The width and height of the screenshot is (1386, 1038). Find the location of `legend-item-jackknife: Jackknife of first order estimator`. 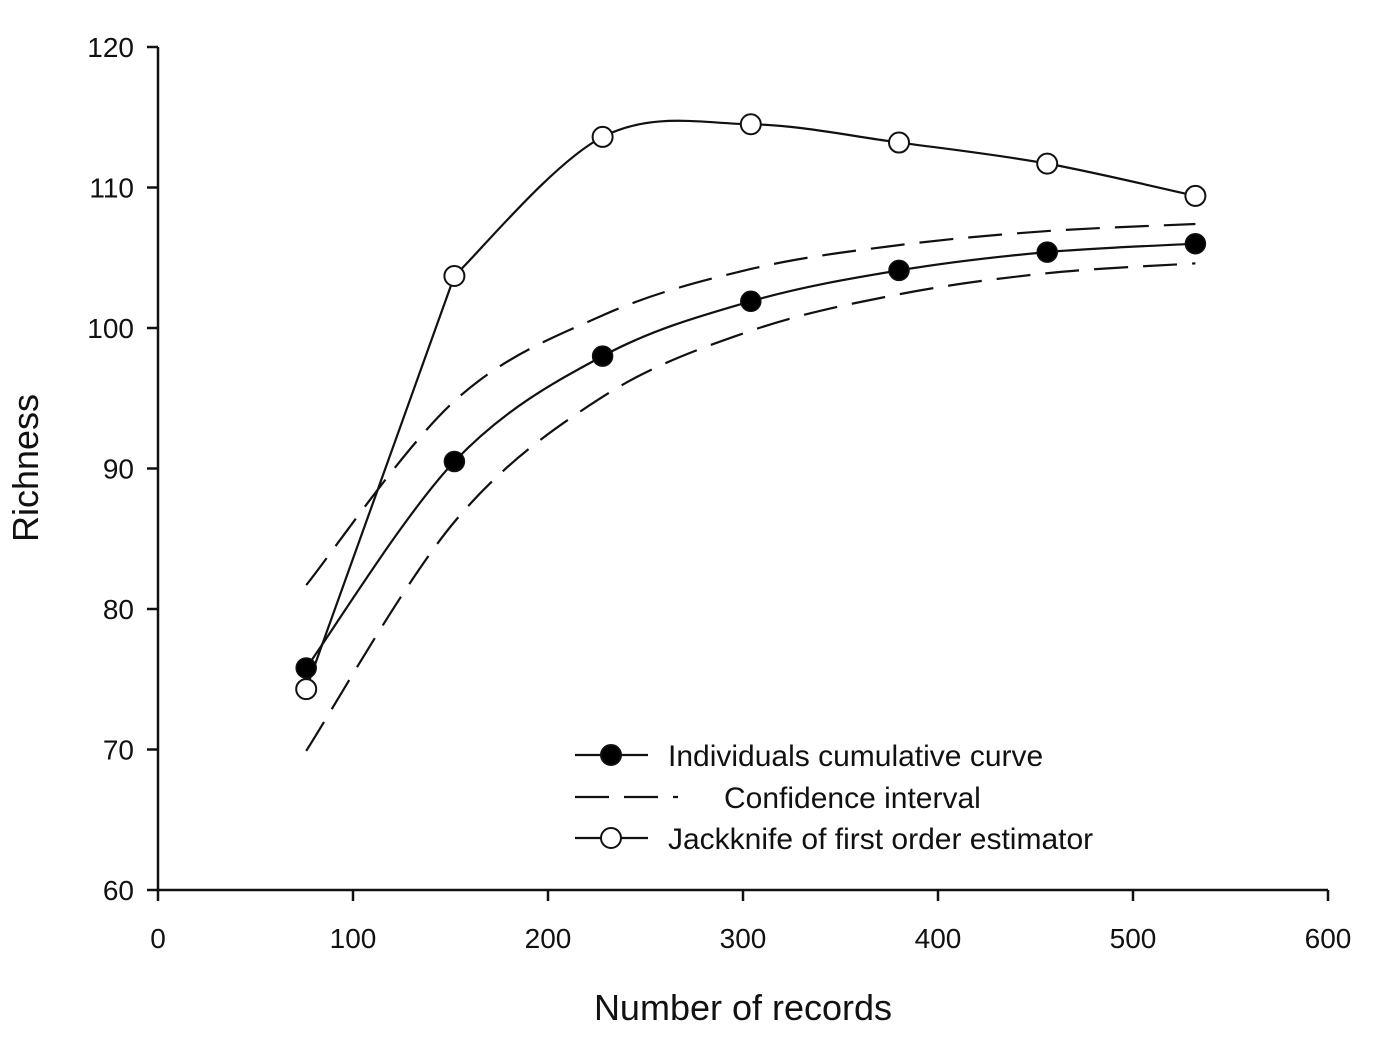

legend-item-jackknife: Jackknife of first order estimator is located at coordinates (834, 839).